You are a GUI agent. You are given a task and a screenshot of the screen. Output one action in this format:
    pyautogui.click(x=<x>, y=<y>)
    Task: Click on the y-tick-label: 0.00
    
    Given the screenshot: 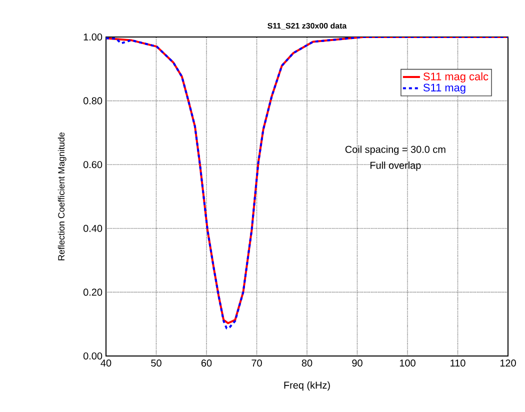 What is the action you would take?
    pyautogui.click(x=92, y=356)
    